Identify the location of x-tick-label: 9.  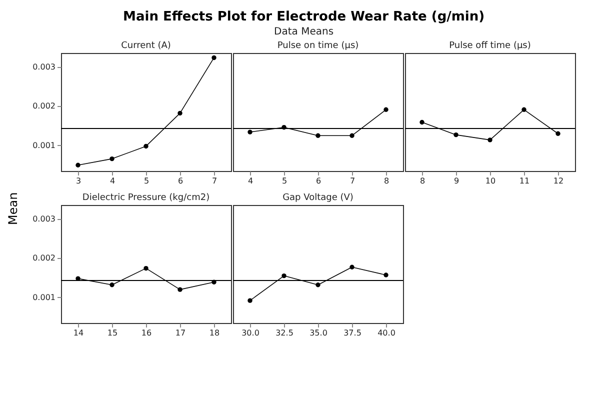
(457, 181).